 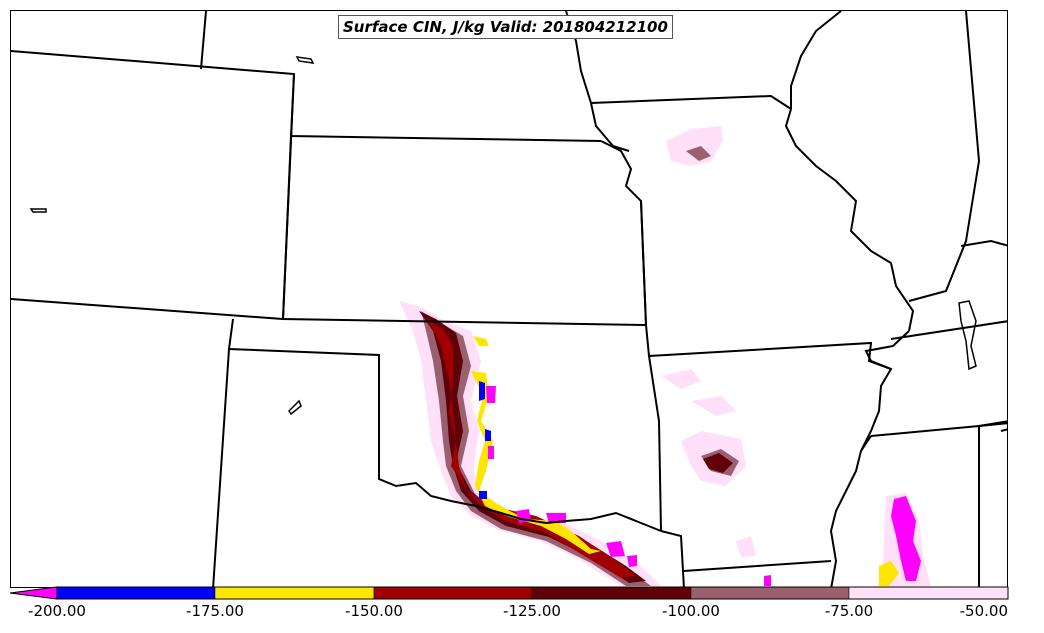 What do you see at coordinates (967, 335) in the screenshot?
I see `kentucky-lake` at bounding box center [967, 335].